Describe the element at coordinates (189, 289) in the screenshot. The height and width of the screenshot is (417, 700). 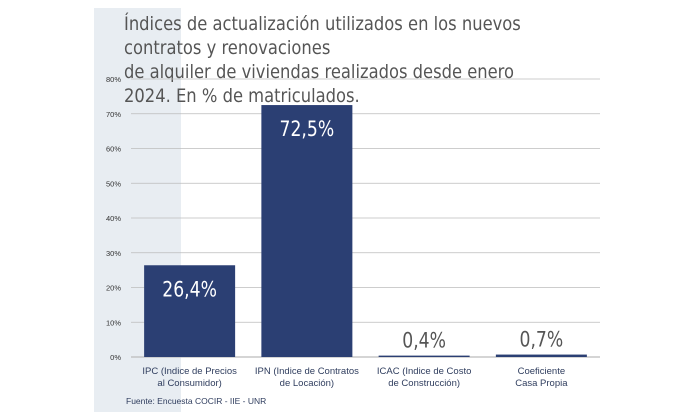
I see `data-label: 26,4%` at that location.